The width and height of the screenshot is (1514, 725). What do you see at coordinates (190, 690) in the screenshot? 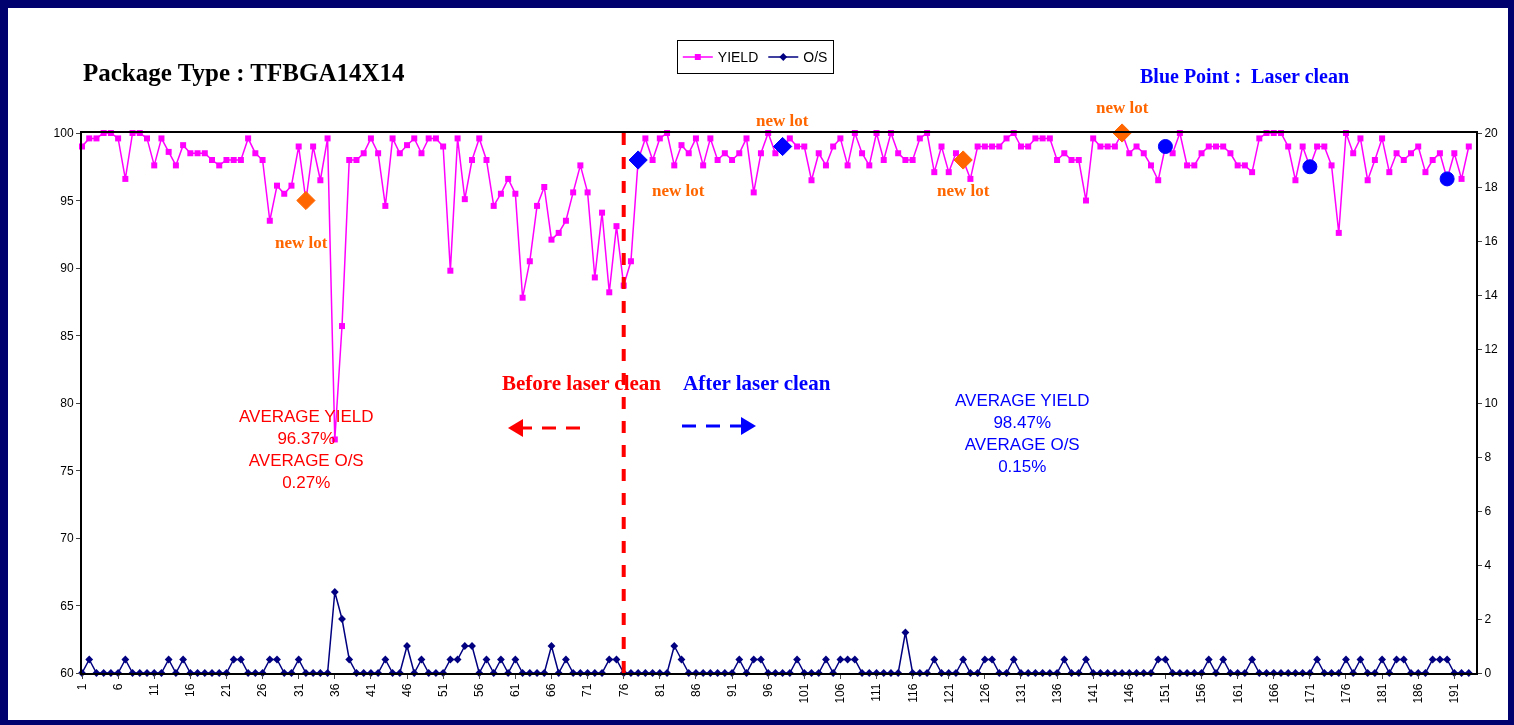
I see `x-tick-label: 16` at bounding box center [190, 690].